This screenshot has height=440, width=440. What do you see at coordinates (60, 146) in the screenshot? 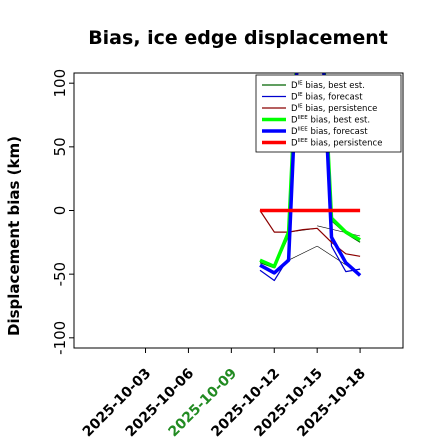
I see `y-tick-label: 50` at bounding box center [60, 146].